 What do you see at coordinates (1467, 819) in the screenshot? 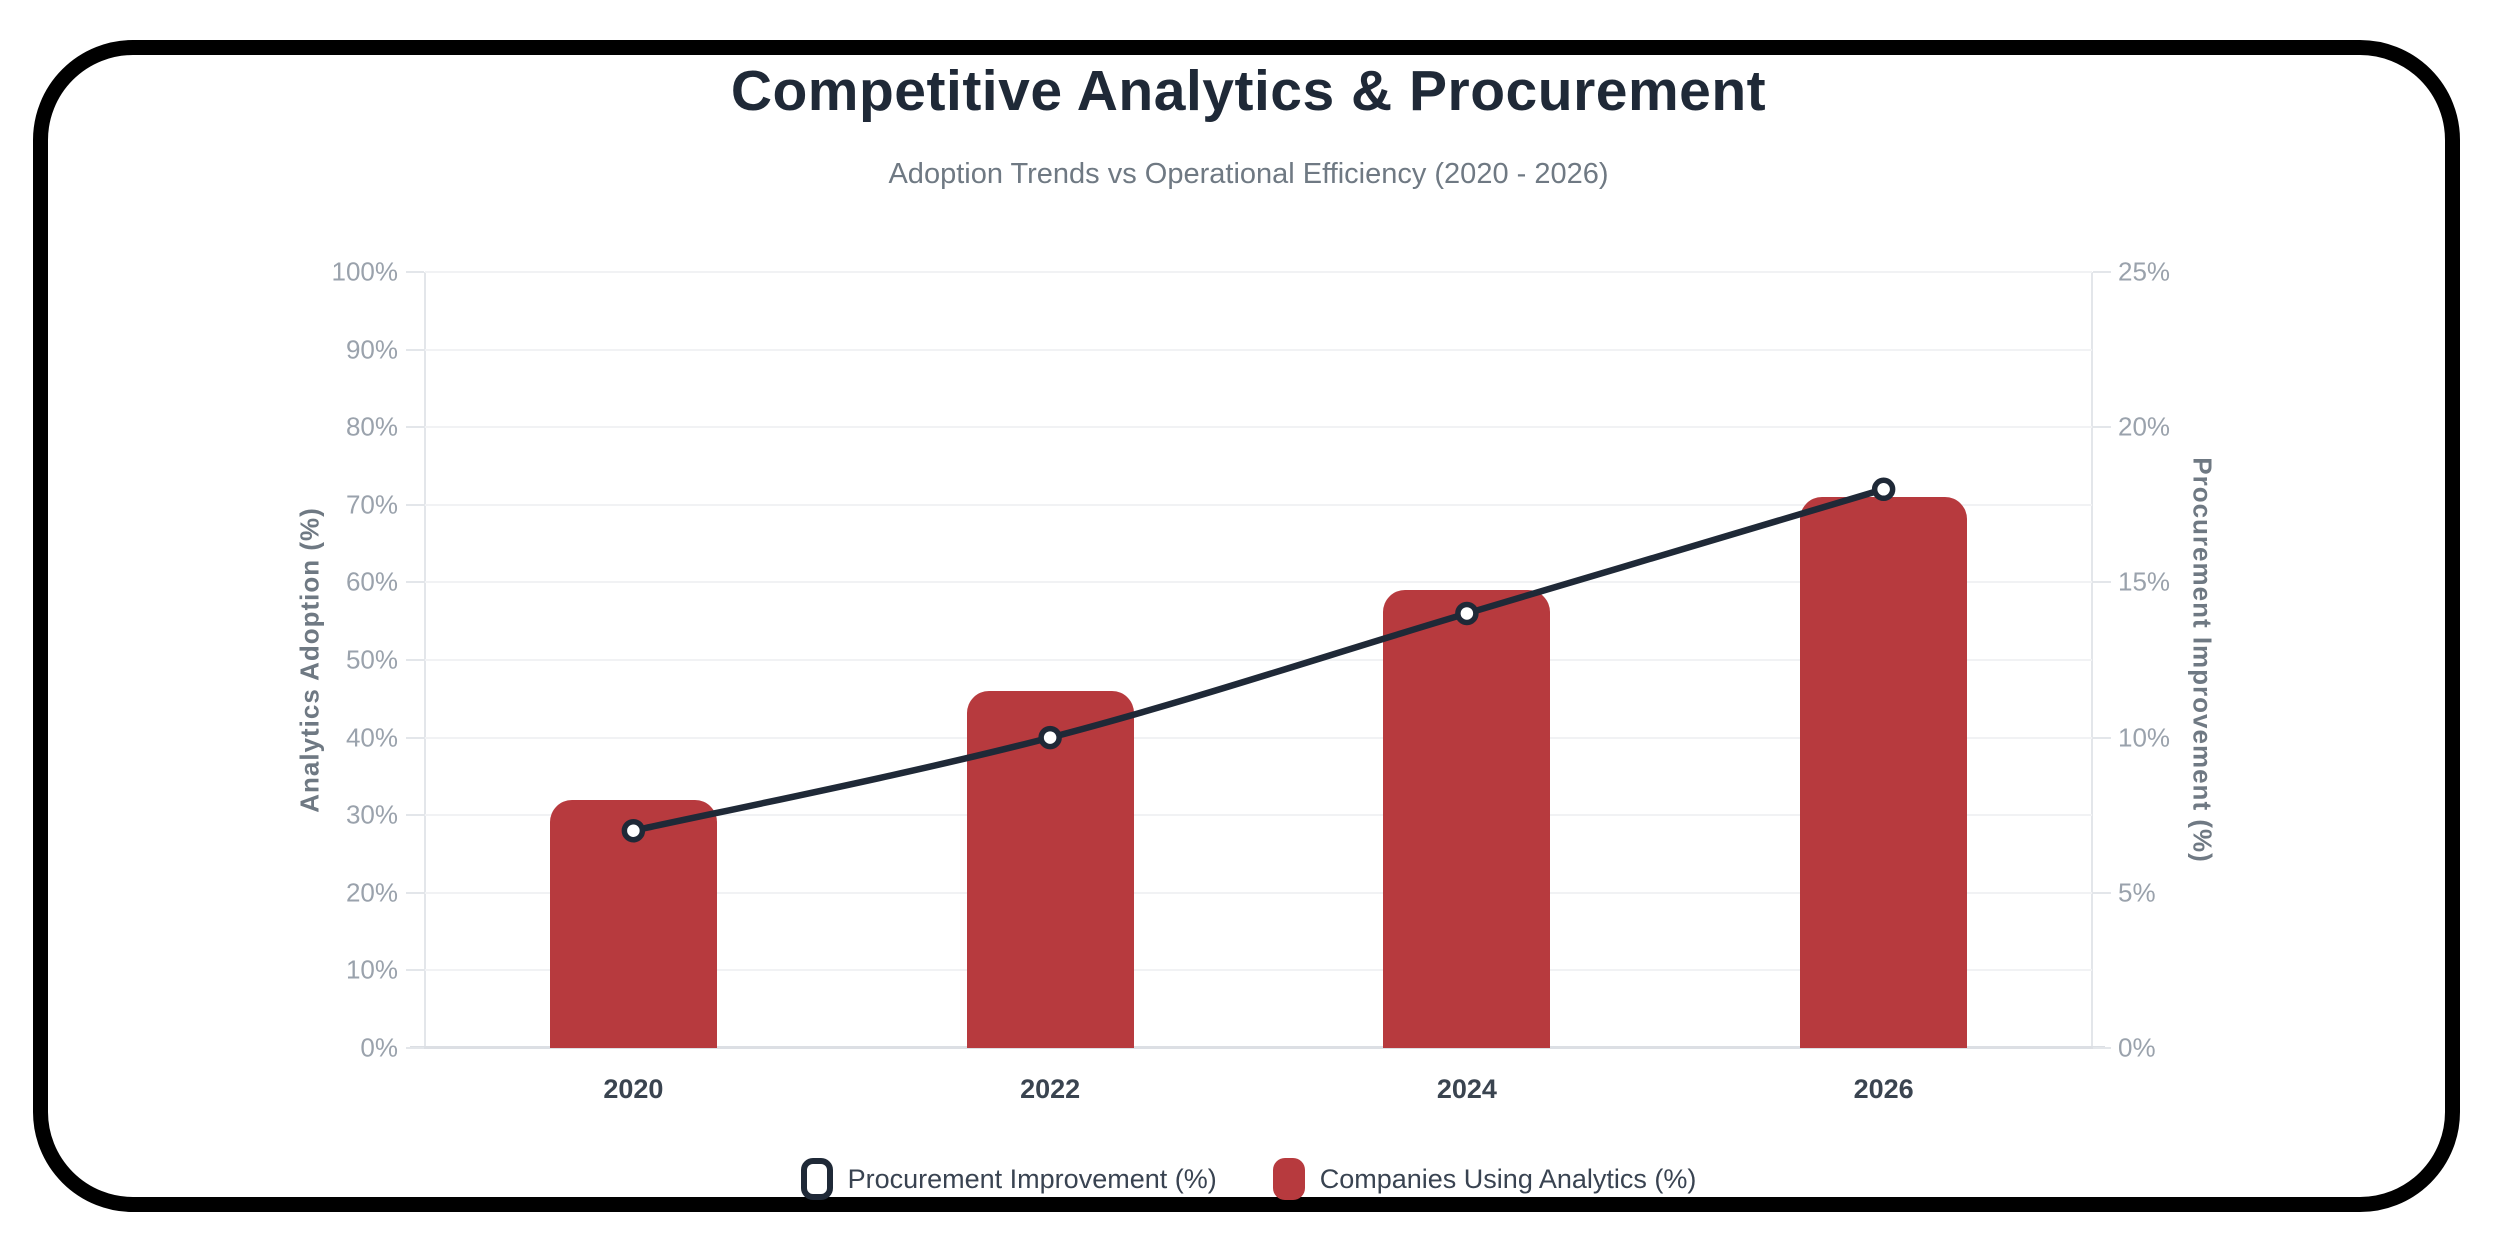
I see `bar-2024` at bounding box center [1467, 819].